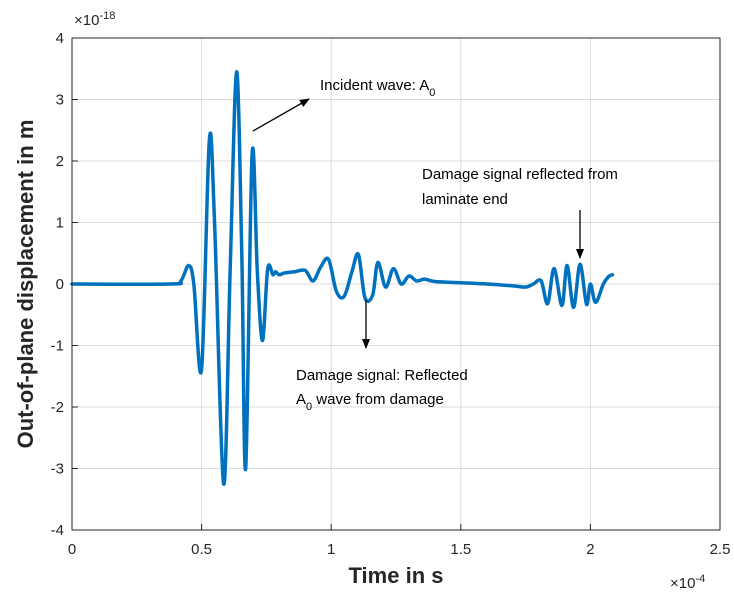 The height and width of the screenshot is (595, 734). I want to click on y-tick-label: -1, so click(57, 346).